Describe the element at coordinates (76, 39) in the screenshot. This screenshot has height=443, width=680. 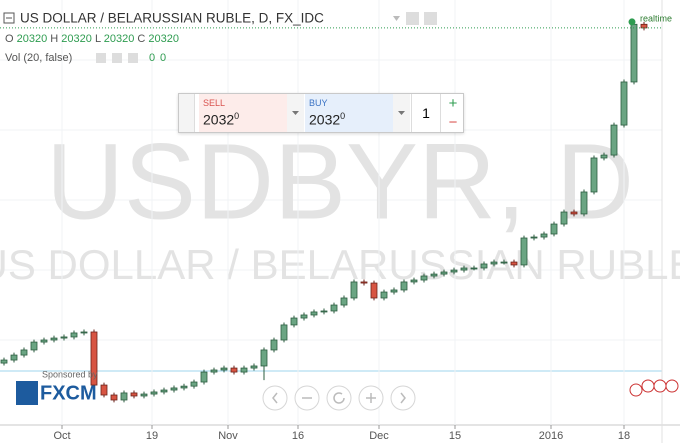
I see `h-value: 20320` at that location.